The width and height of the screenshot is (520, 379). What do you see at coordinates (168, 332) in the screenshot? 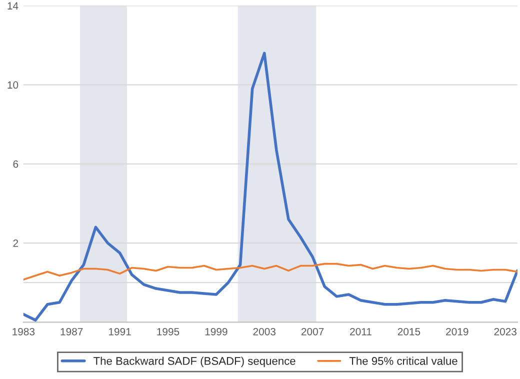
I see `x-tick-label: 1995` at bounding box center [168, 332].